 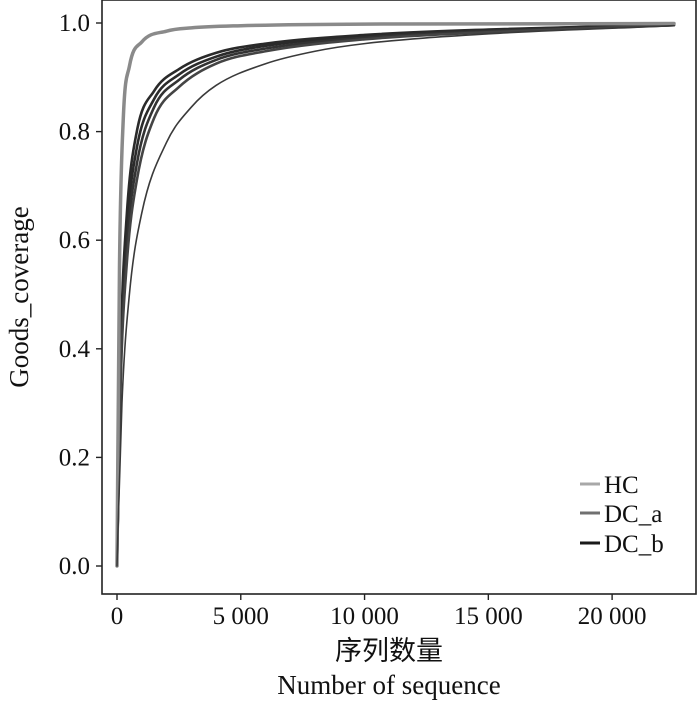 I want to click on legend: HC DC_a DC_b, so click(x=622, y=515).